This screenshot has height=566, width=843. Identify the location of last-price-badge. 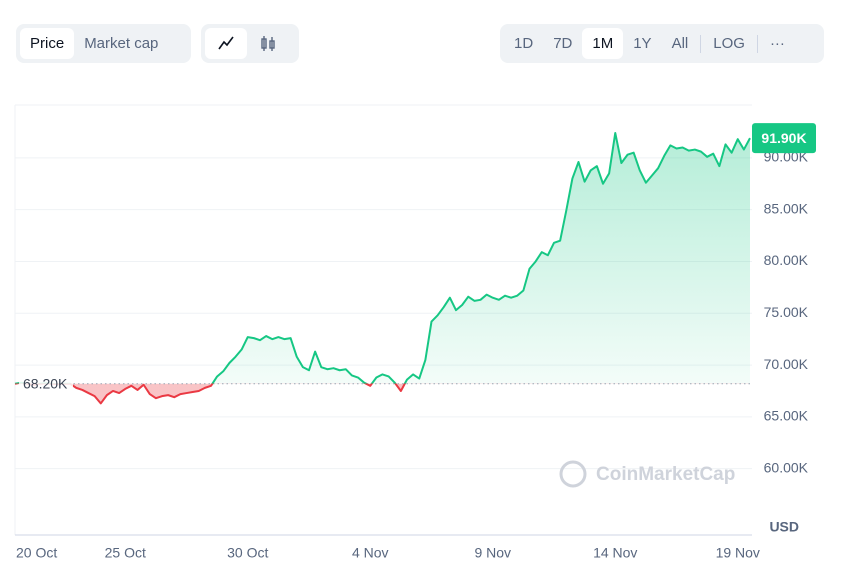
(784, 138).